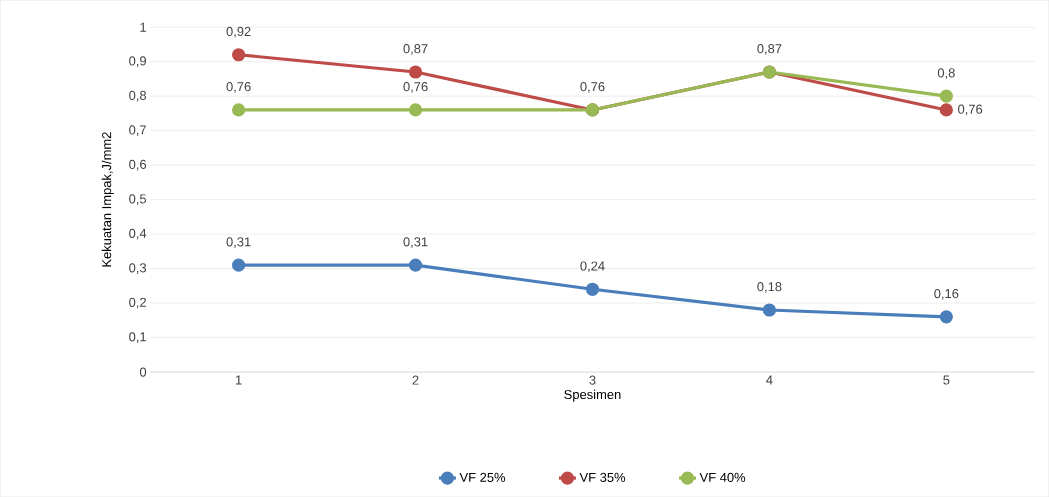 The width and height of the screenshot is (1049, 497). Describe the element at coordinates (138, 268) in the screenshot. I see `y-tick-label: 0,3` at that location.